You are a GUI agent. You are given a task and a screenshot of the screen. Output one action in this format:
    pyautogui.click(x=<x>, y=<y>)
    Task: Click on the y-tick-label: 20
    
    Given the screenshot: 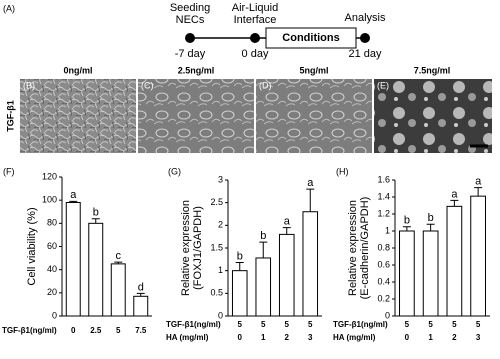 What is the action you would take?
    pyautogui.click(x=52, y=292)
    